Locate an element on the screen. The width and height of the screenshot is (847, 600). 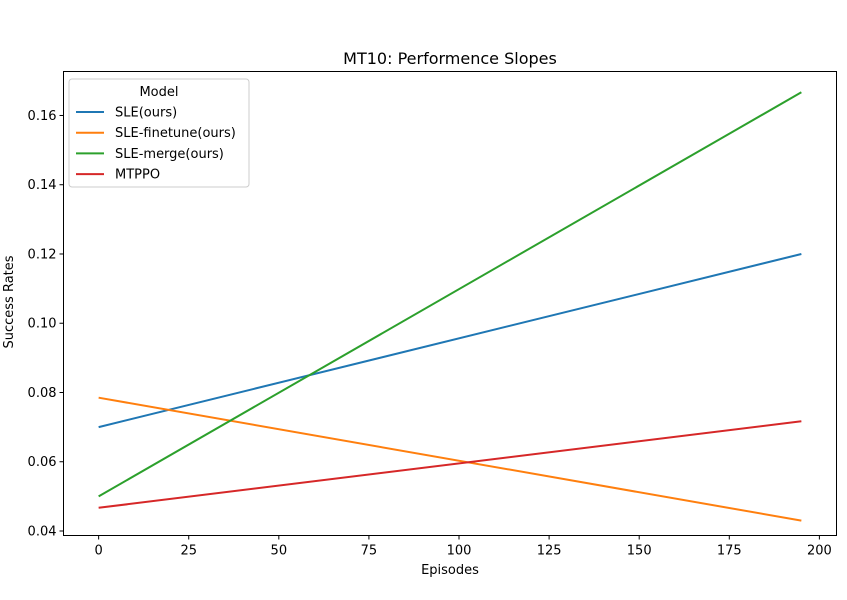
legend-entry-label: SLE-finetune(ours) is located at coordinates (175, 133).